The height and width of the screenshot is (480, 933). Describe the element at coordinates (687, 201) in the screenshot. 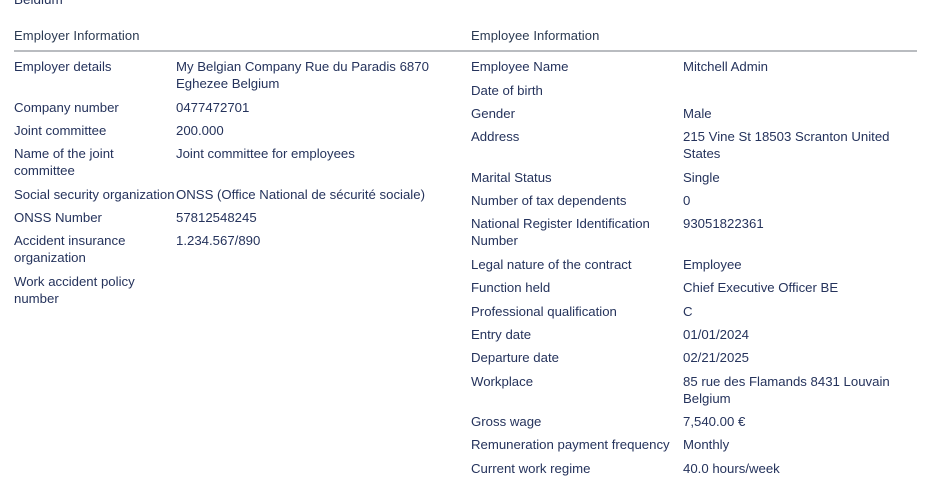

I see `field-value: 0` at that location.